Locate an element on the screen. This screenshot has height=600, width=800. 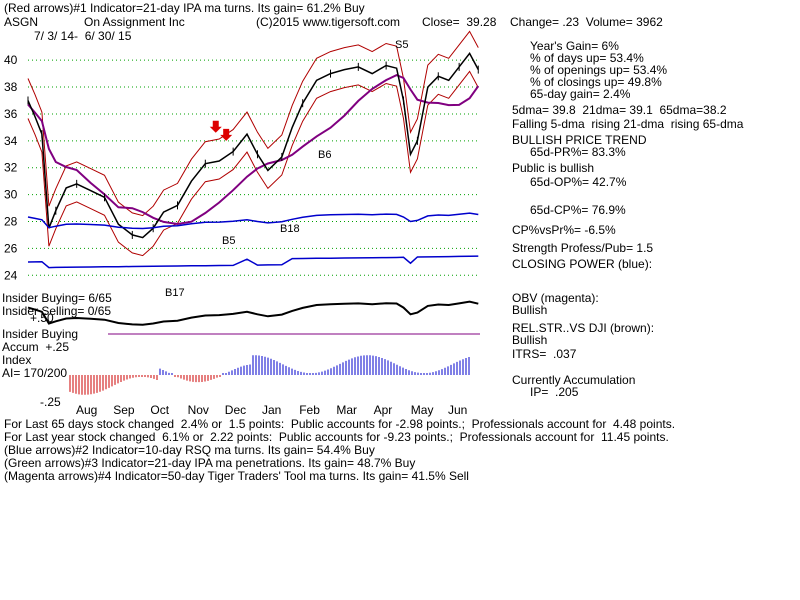
x-tick-label: Sep is located at coordinates (124, 410).